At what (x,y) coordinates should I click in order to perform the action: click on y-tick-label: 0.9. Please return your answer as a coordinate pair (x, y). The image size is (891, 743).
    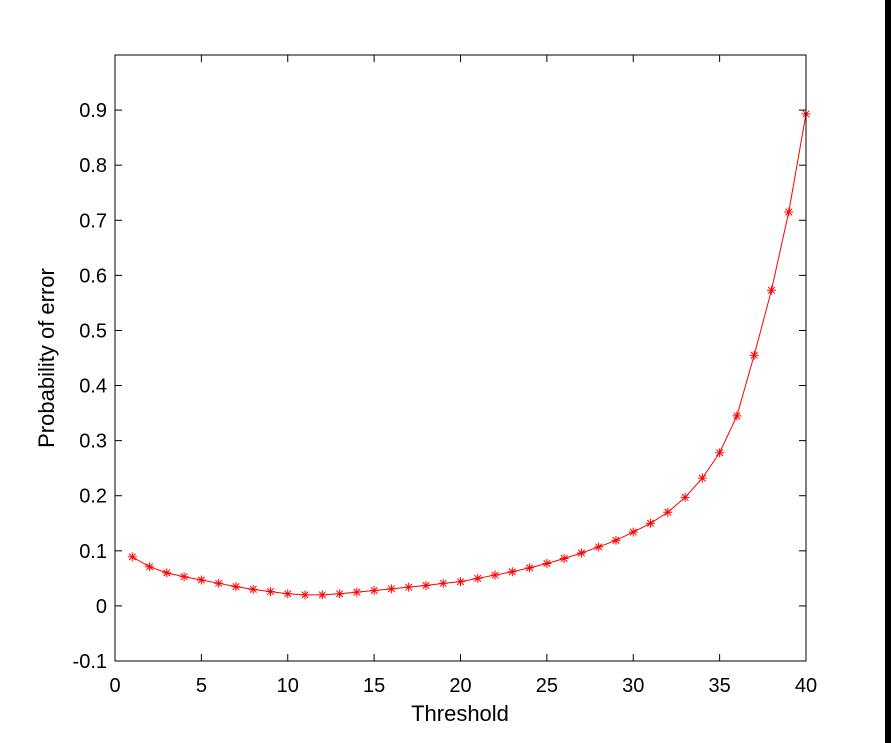
    Looking at the image, I should click on (93, 111).